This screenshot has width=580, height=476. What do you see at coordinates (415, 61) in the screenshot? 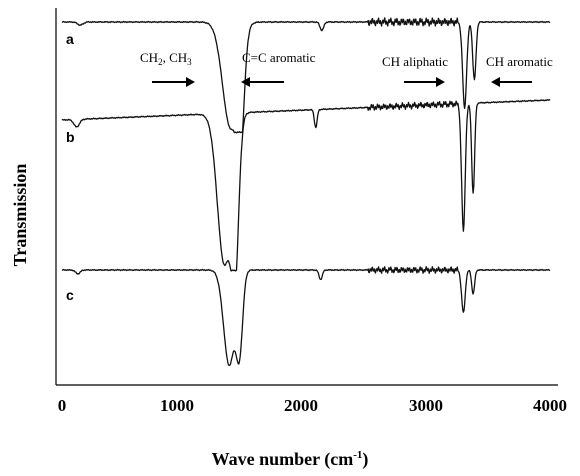
I see `annotation-ch-aliphatic: CH aliphatic` at bounding box center [415, 61].